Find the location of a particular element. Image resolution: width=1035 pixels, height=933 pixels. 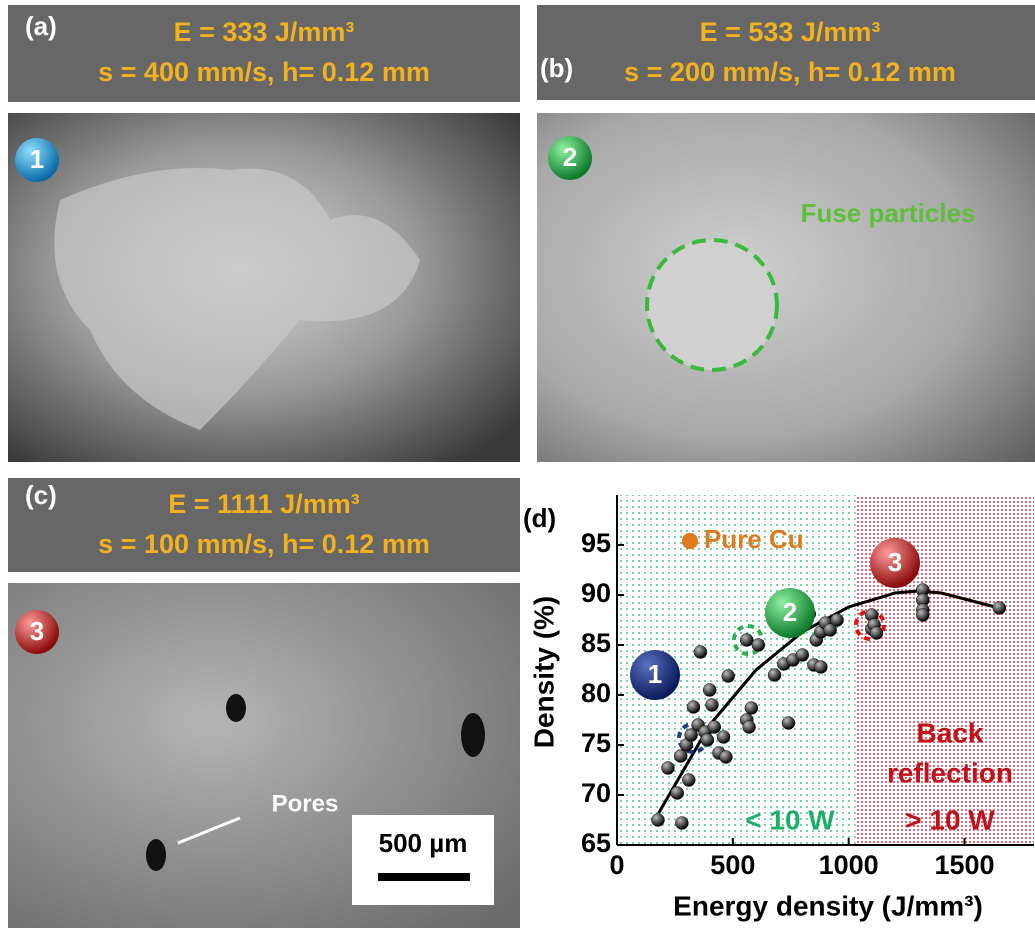

y-tick-label: 65 is located at coordinates (596, 843).